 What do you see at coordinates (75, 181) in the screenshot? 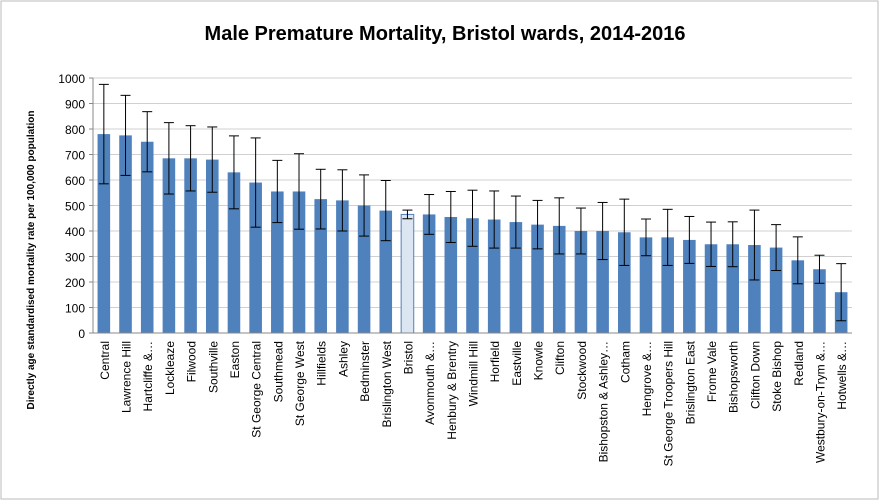
I see `y-tick-label: 600` at bounding box center [75, 181].